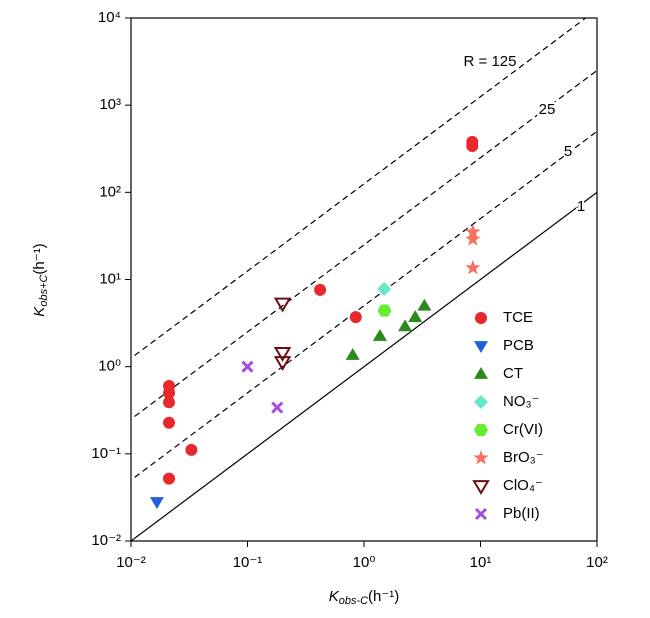 The height and width of the screenshot is (618, 650). Describe the element at coordinates (523, 457) in the screenshot. I see `legend-label: BrO₃⁻` at that location.